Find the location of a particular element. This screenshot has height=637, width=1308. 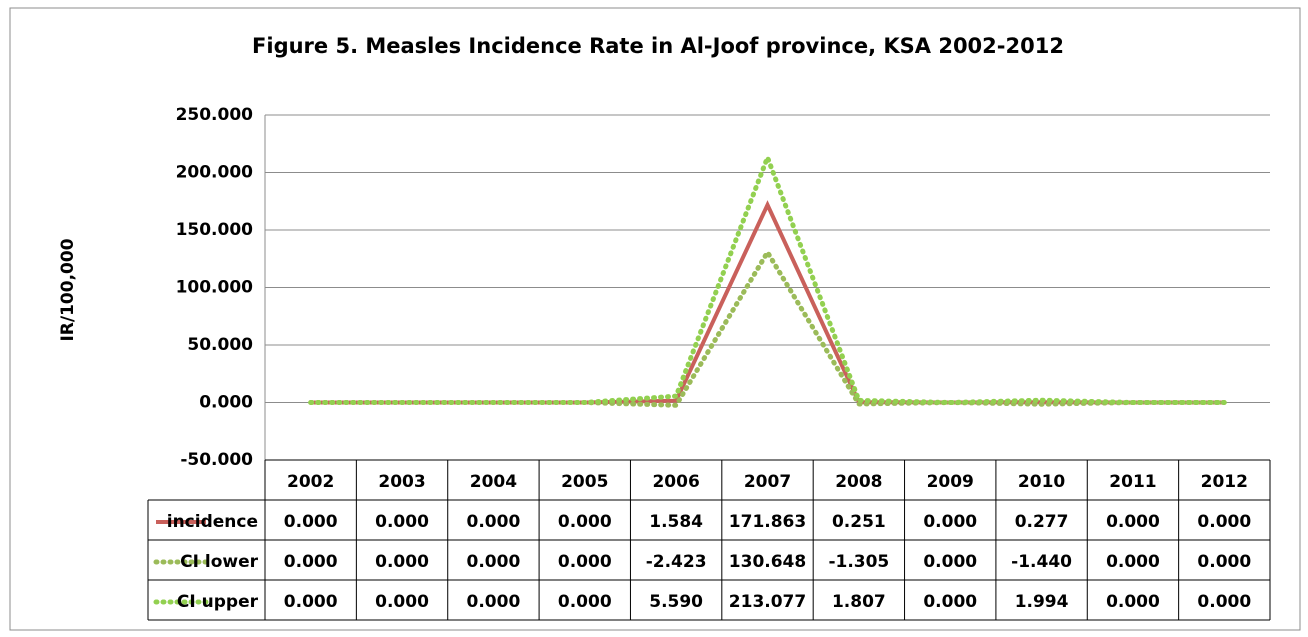

legend-label: incidence is located at coordinates (212, 522).